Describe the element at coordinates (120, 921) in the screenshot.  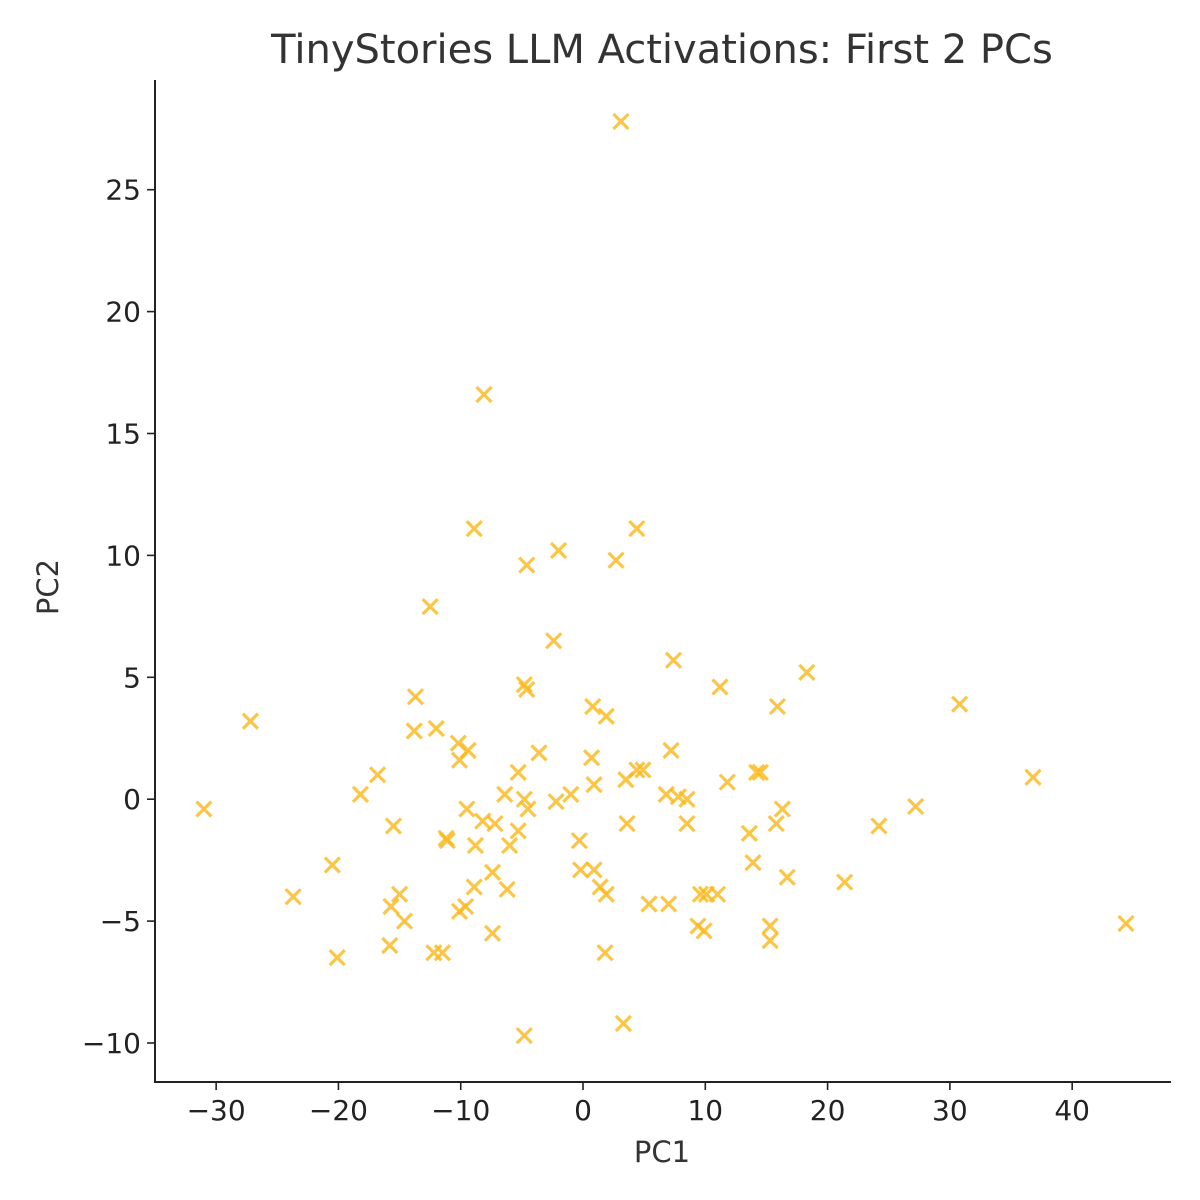
I see `y-tick-label: −5` at that location.